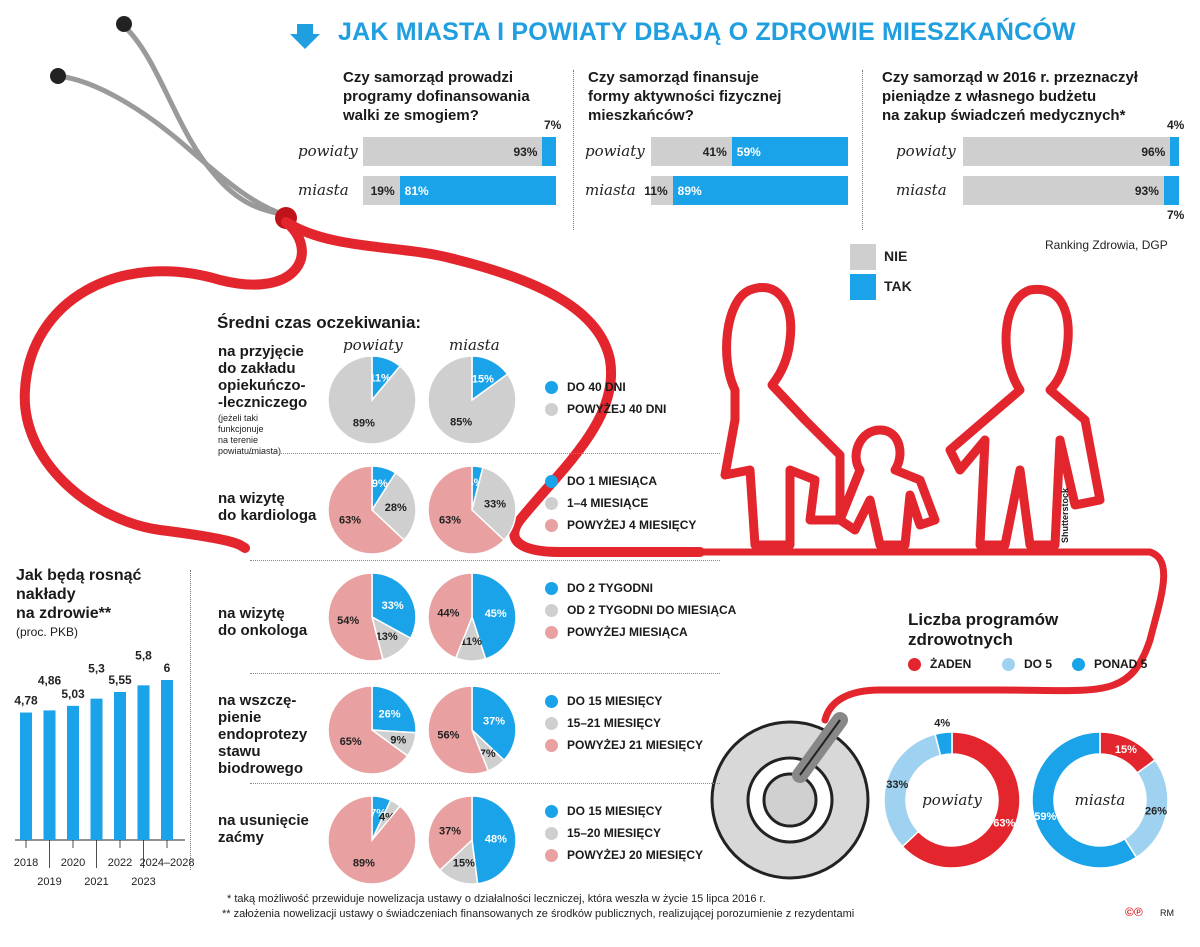 Image resolution: width=1200 pixels, height=947 pixels. I want to click on pie-legend-item: POWYŻEJ 4 MIESIĘCY, so click(620, 525).